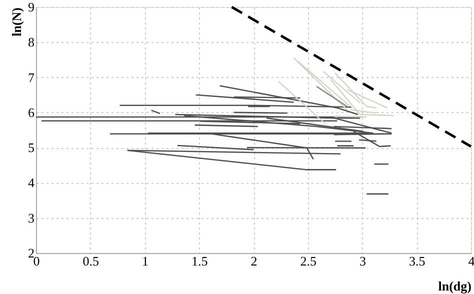 The height and width of the screenshot is (294, 474). Describe the element at coordinates (36, 261) in the screenshot. I see `x-tick-label: 0` at that location.